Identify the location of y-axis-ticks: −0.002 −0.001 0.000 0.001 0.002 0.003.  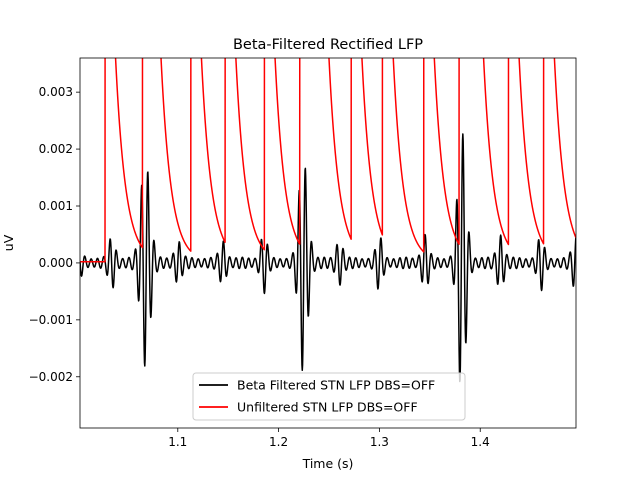
(54, 234).